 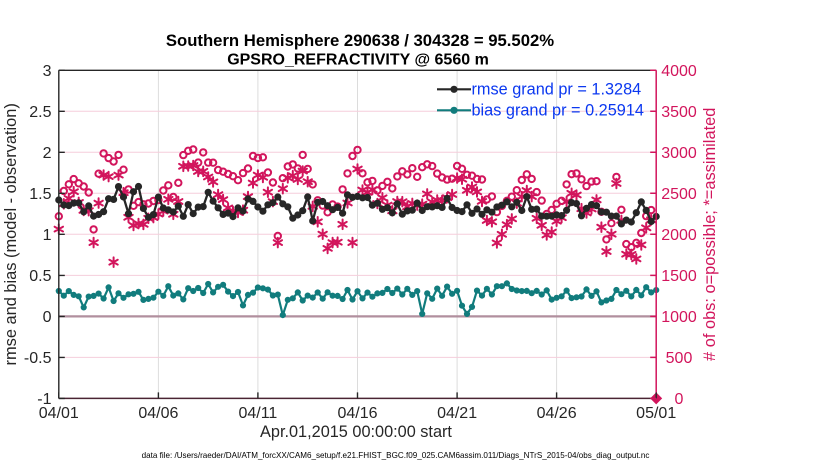 What do you see at coordinates (38, 358) in the screenshot?
I see `svg-text: -0.5` at bounding box center [38, 358].